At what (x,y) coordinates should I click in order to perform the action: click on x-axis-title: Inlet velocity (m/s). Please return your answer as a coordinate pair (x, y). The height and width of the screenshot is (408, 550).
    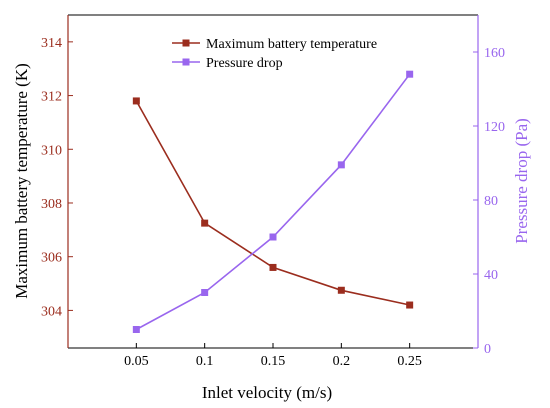
    Looking at the image, I should click on (267, 392).